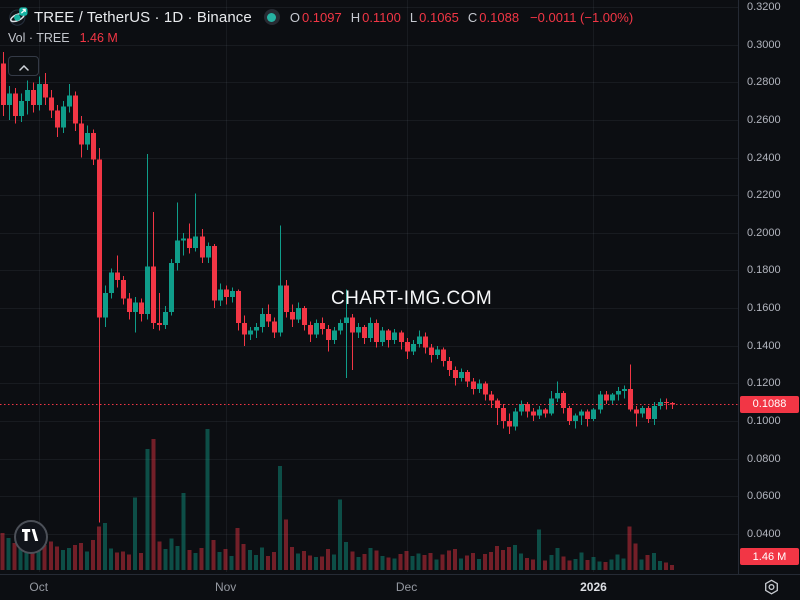  I want to click on month-tick-label: Nov, so click(225, 587).